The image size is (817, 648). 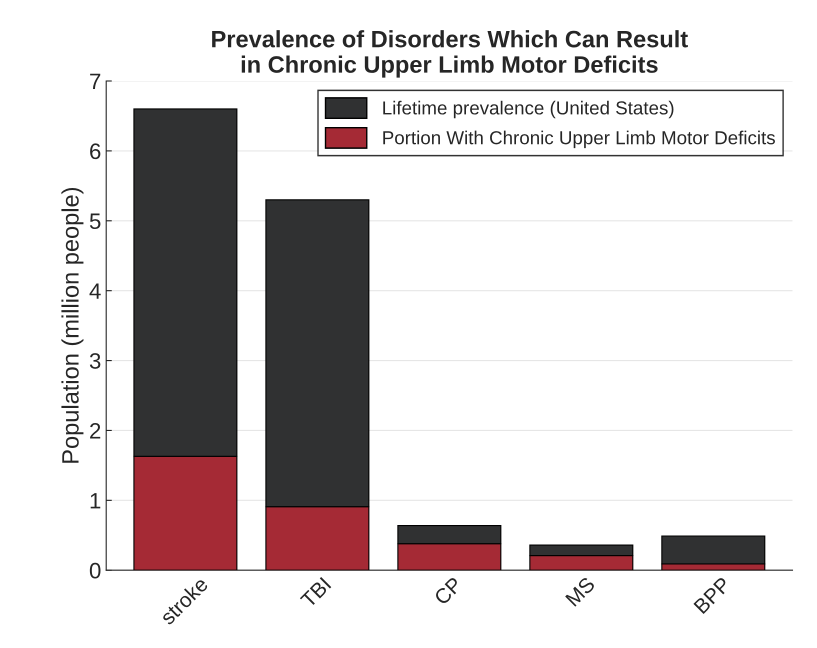 I want to click on y-tick-label: 4, so click(x=95, y=291).